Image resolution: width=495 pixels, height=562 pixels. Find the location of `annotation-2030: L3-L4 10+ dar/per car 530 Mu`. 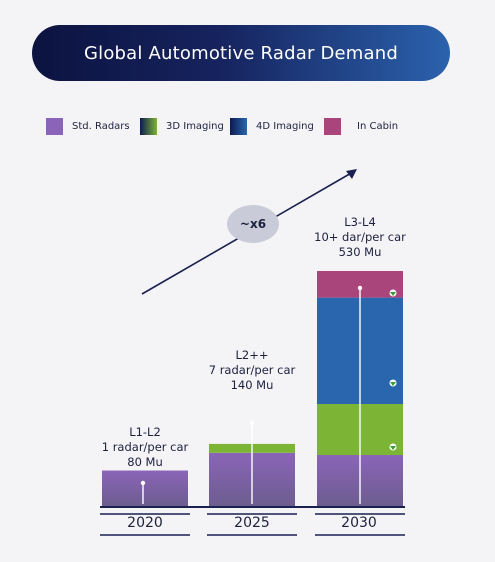

annotation-2030: L3-L4 10+ dar/per car 530 Mu is located at coordinates (360, 237).